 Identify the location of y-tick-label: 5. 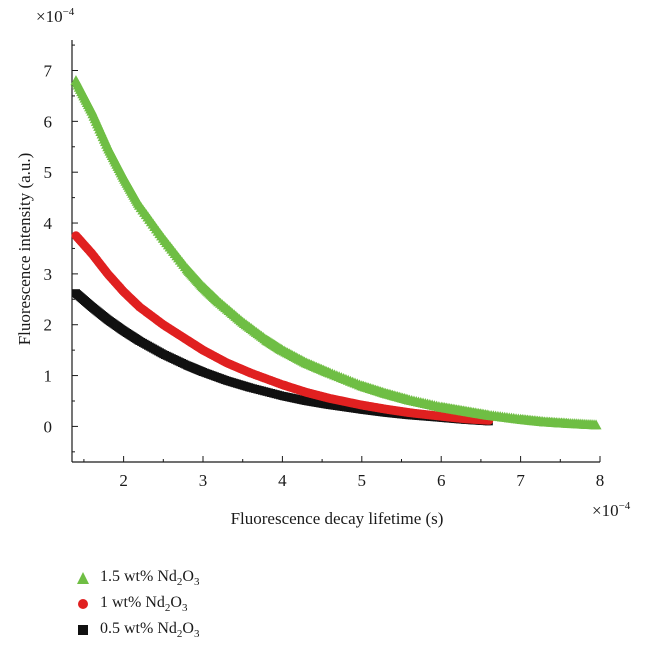
(48, 172).